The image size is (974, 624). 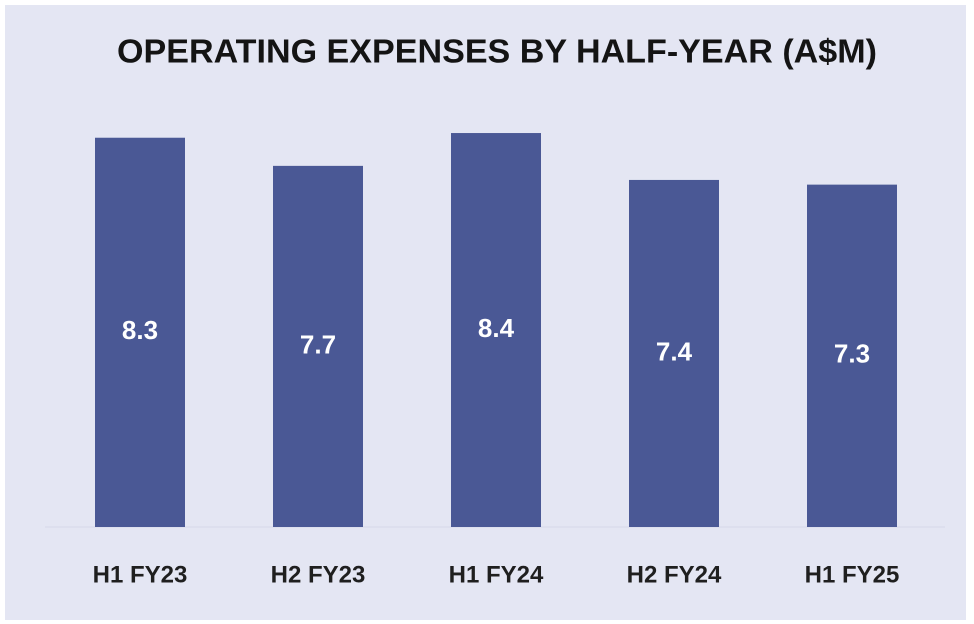 What do you see at coordinates (140, 574) in the screenshot?
I see `x-tick-label: H1 FY23` at bounding box center [140, 574].